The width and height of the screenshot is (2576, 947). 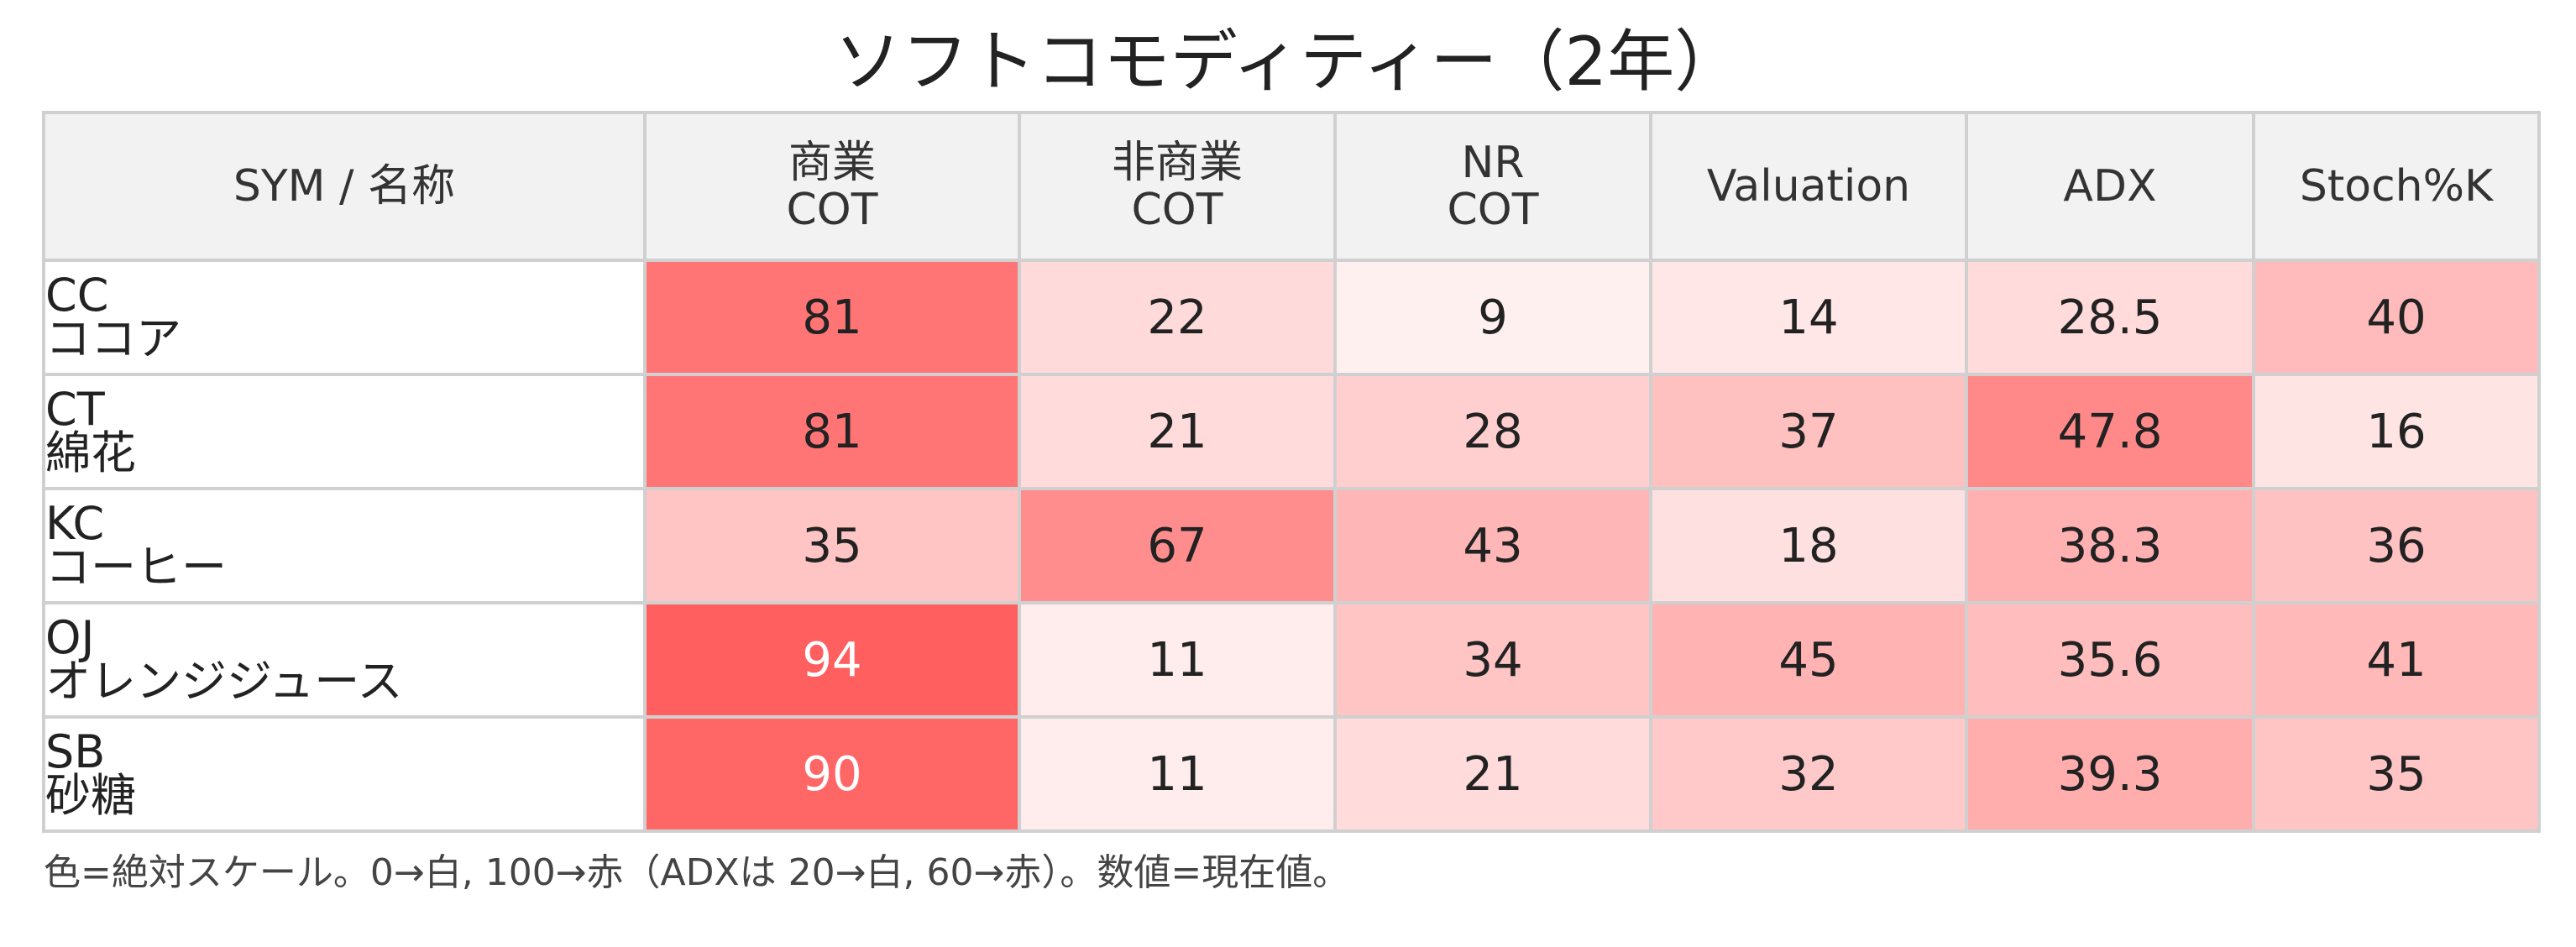 I want to click on column-header-line: SYM / 名称, so click(x=344, y=186).